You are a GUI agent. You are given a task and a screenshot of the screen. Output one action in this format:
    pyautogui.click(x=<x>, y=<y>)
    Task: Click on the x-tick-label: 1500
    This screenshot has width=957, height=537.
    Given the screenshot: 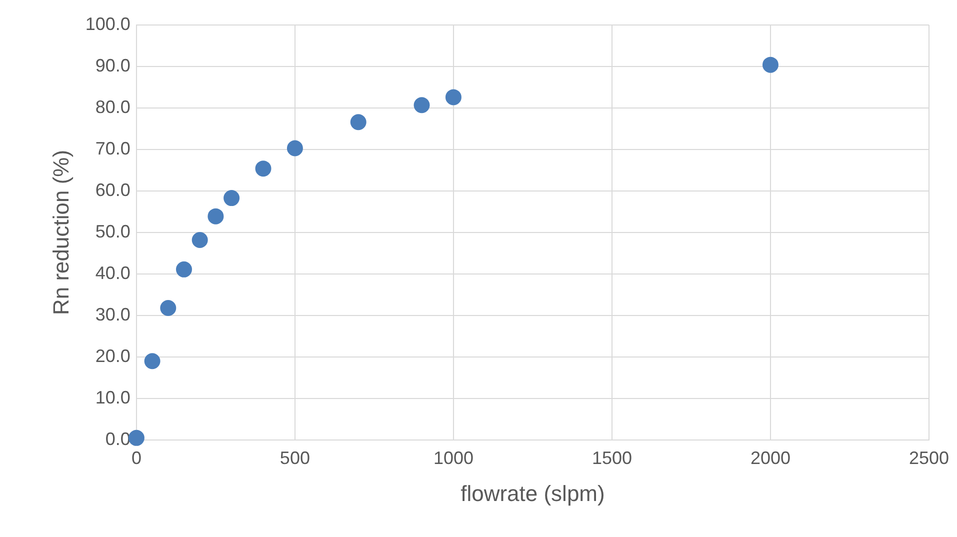 What is the action you would take?
    pyautogui.click(x=612, y=458)
    